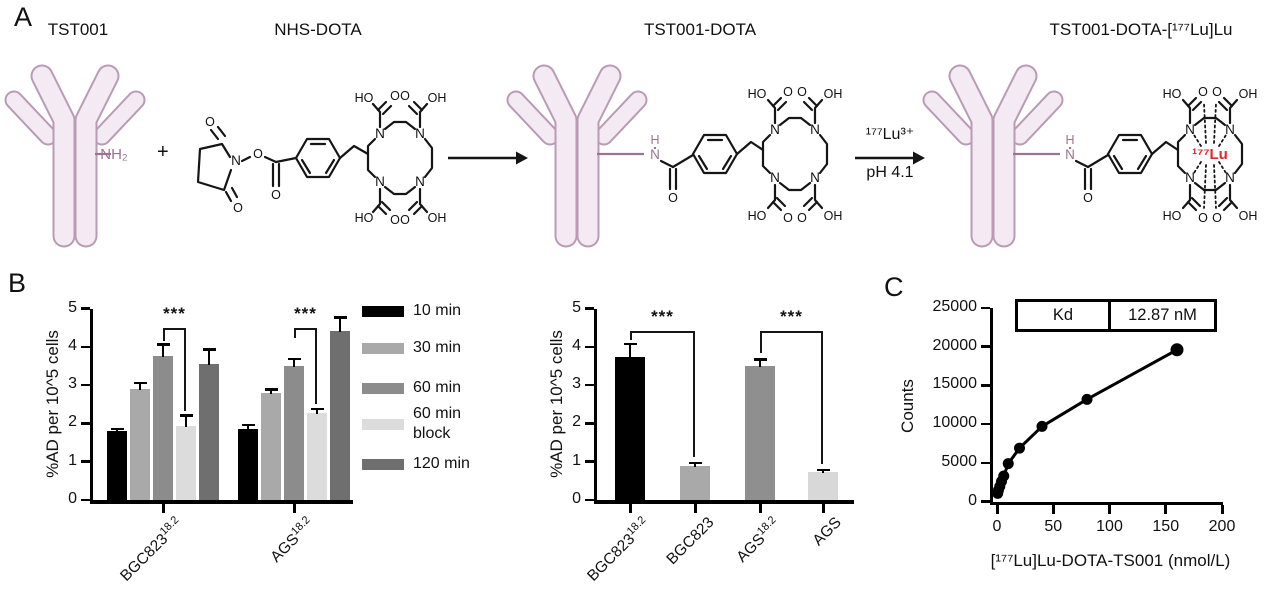  Describe the element at coordinates (690, 541) in the screenshot. I see `x-category-label: BGC823` at that location.